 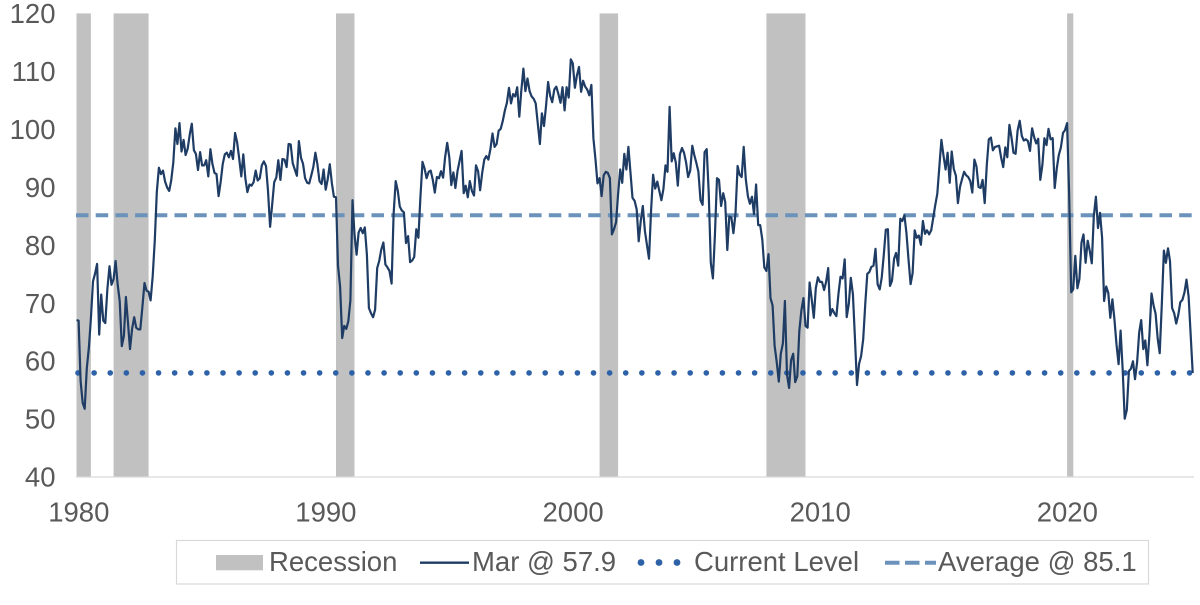 I want to click on svg-text: 2000, so click(x=573, y=512).